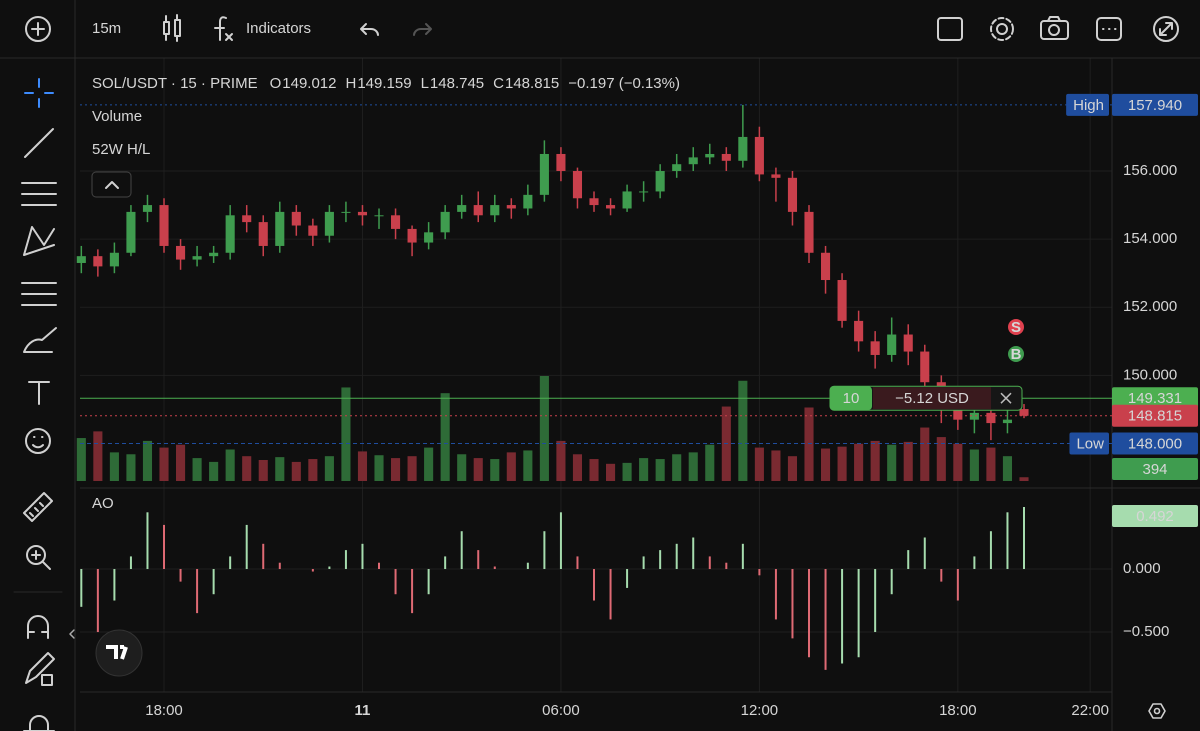 This screenshot has height=731, width=1200. What do you see at coordinates (369, 29) in the screenshot?
I see `undo` at bounding box center [369, 29].